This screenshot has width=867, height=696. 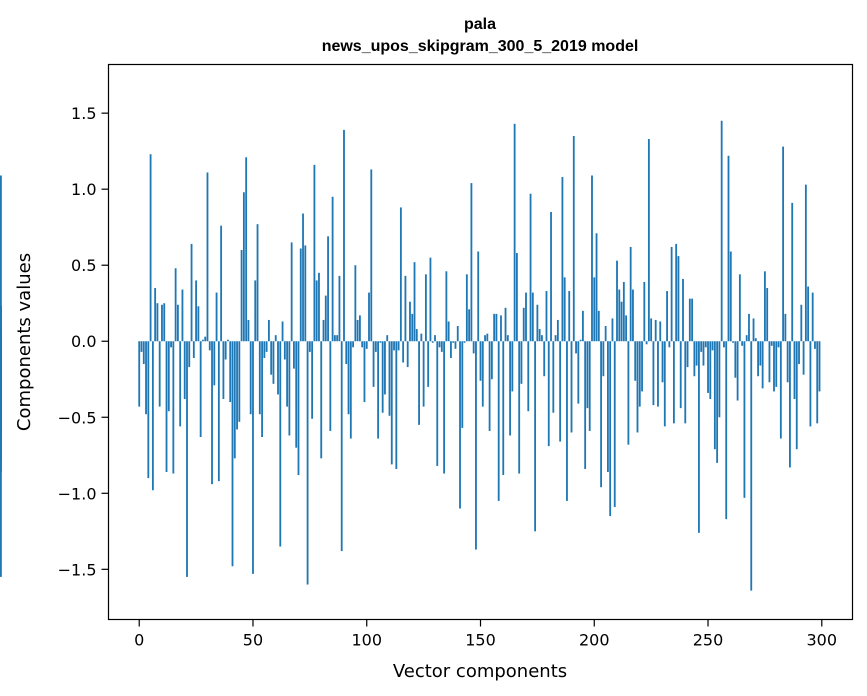 What do you see at coordinates (83, 189) in the screenshot?
I see `y-tick-label: 1.0` at bounding box center [83, 189].